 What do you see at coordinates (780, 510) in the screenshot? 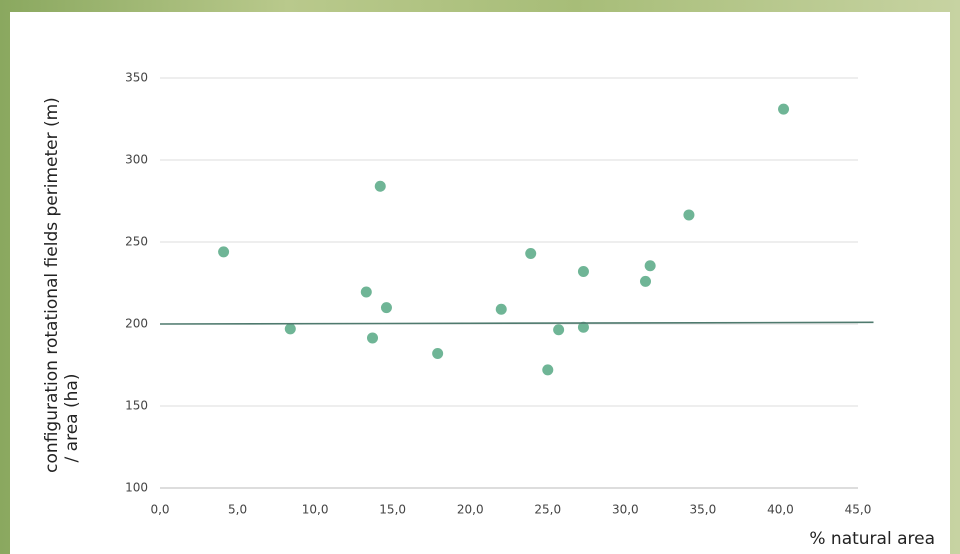
I see `x-tick-label: 40,0` at bounding box center [780, 510].